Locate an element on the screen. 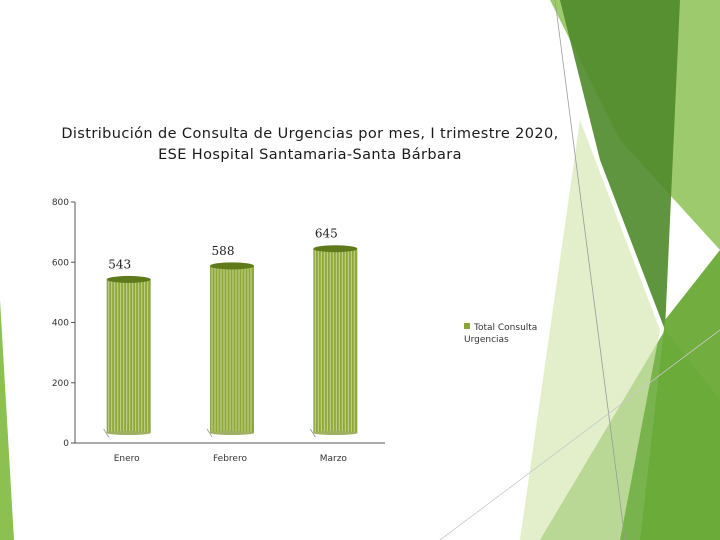 This screenshot has height=540, width=720. legend-label: Total Consulta Urgencias is located at coordinates (501, 334).